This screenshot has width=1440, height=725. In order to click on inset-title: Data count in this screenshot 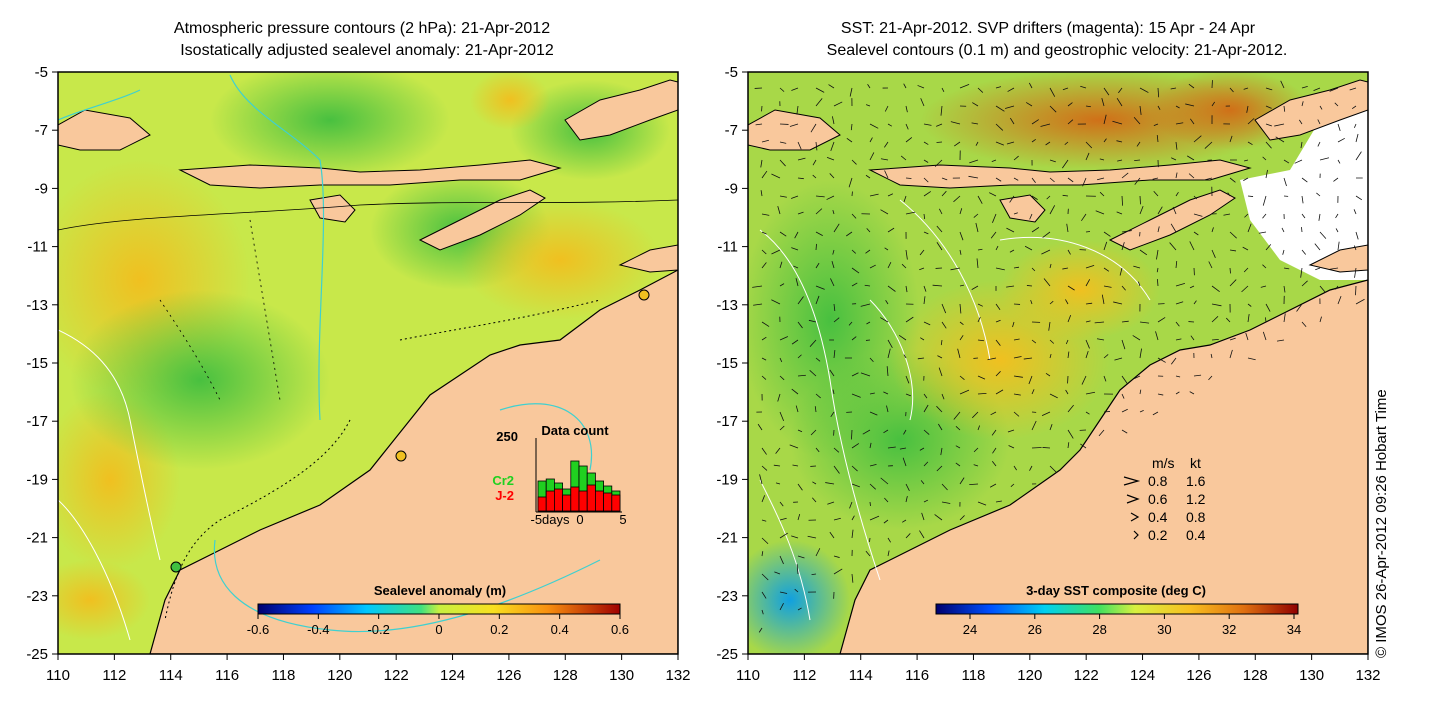, I will do `click(575, 430)`.